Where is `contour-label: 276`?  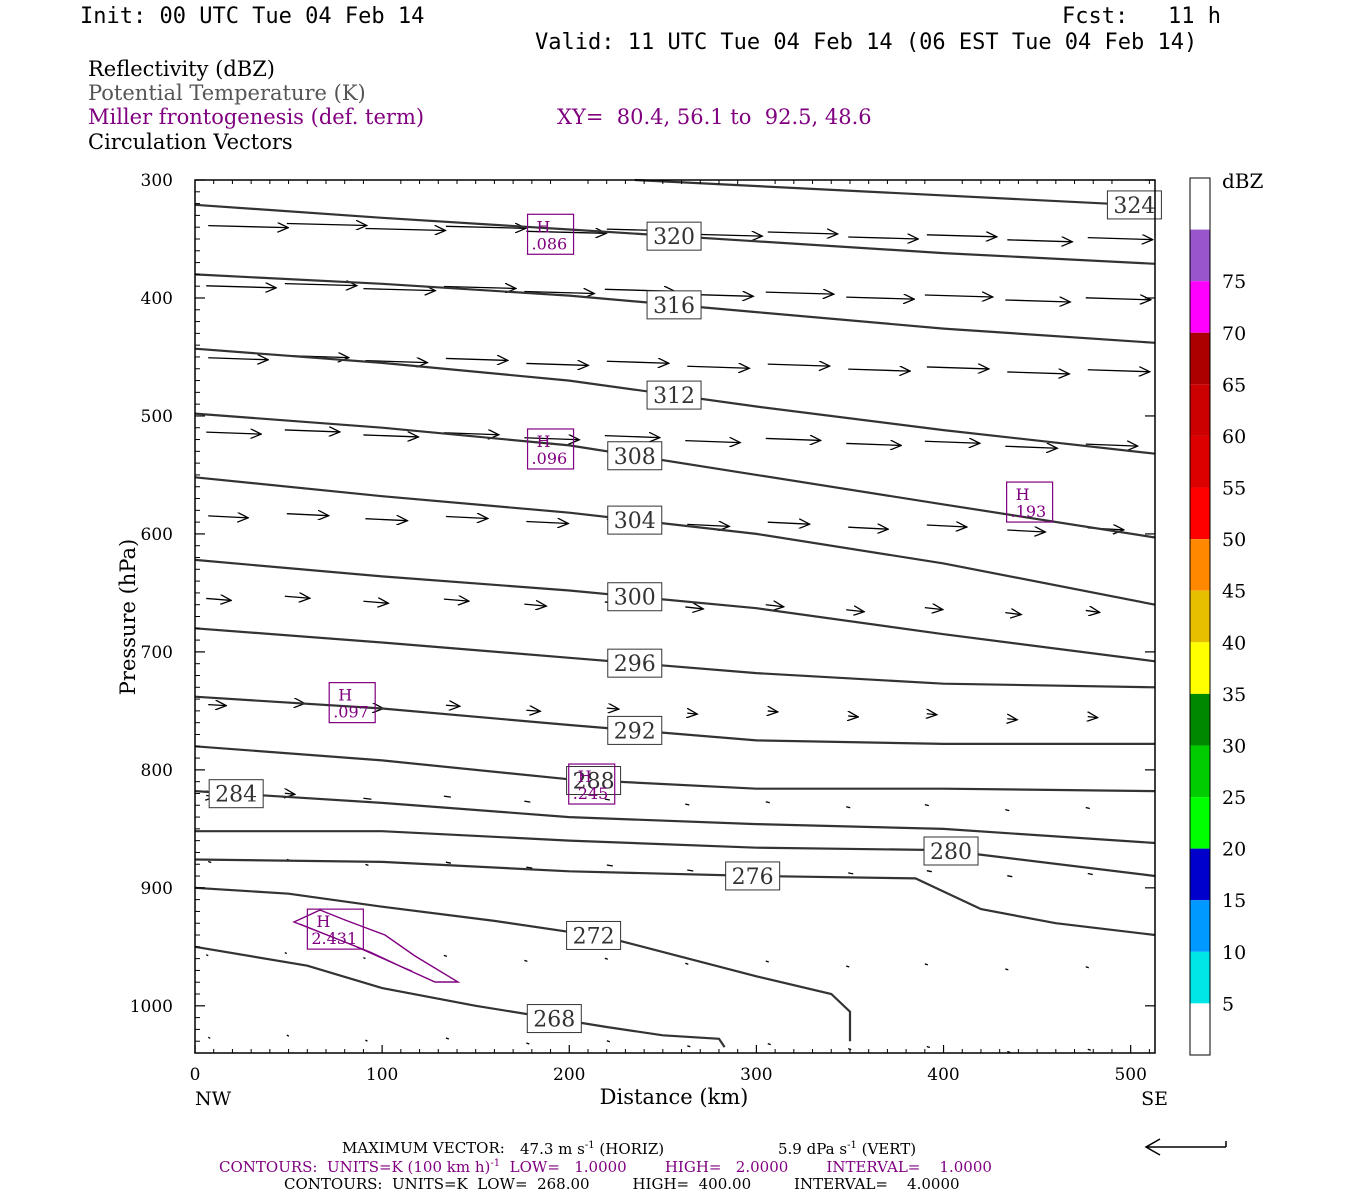
contour-label: 276 is located at coordinates (753, 877).